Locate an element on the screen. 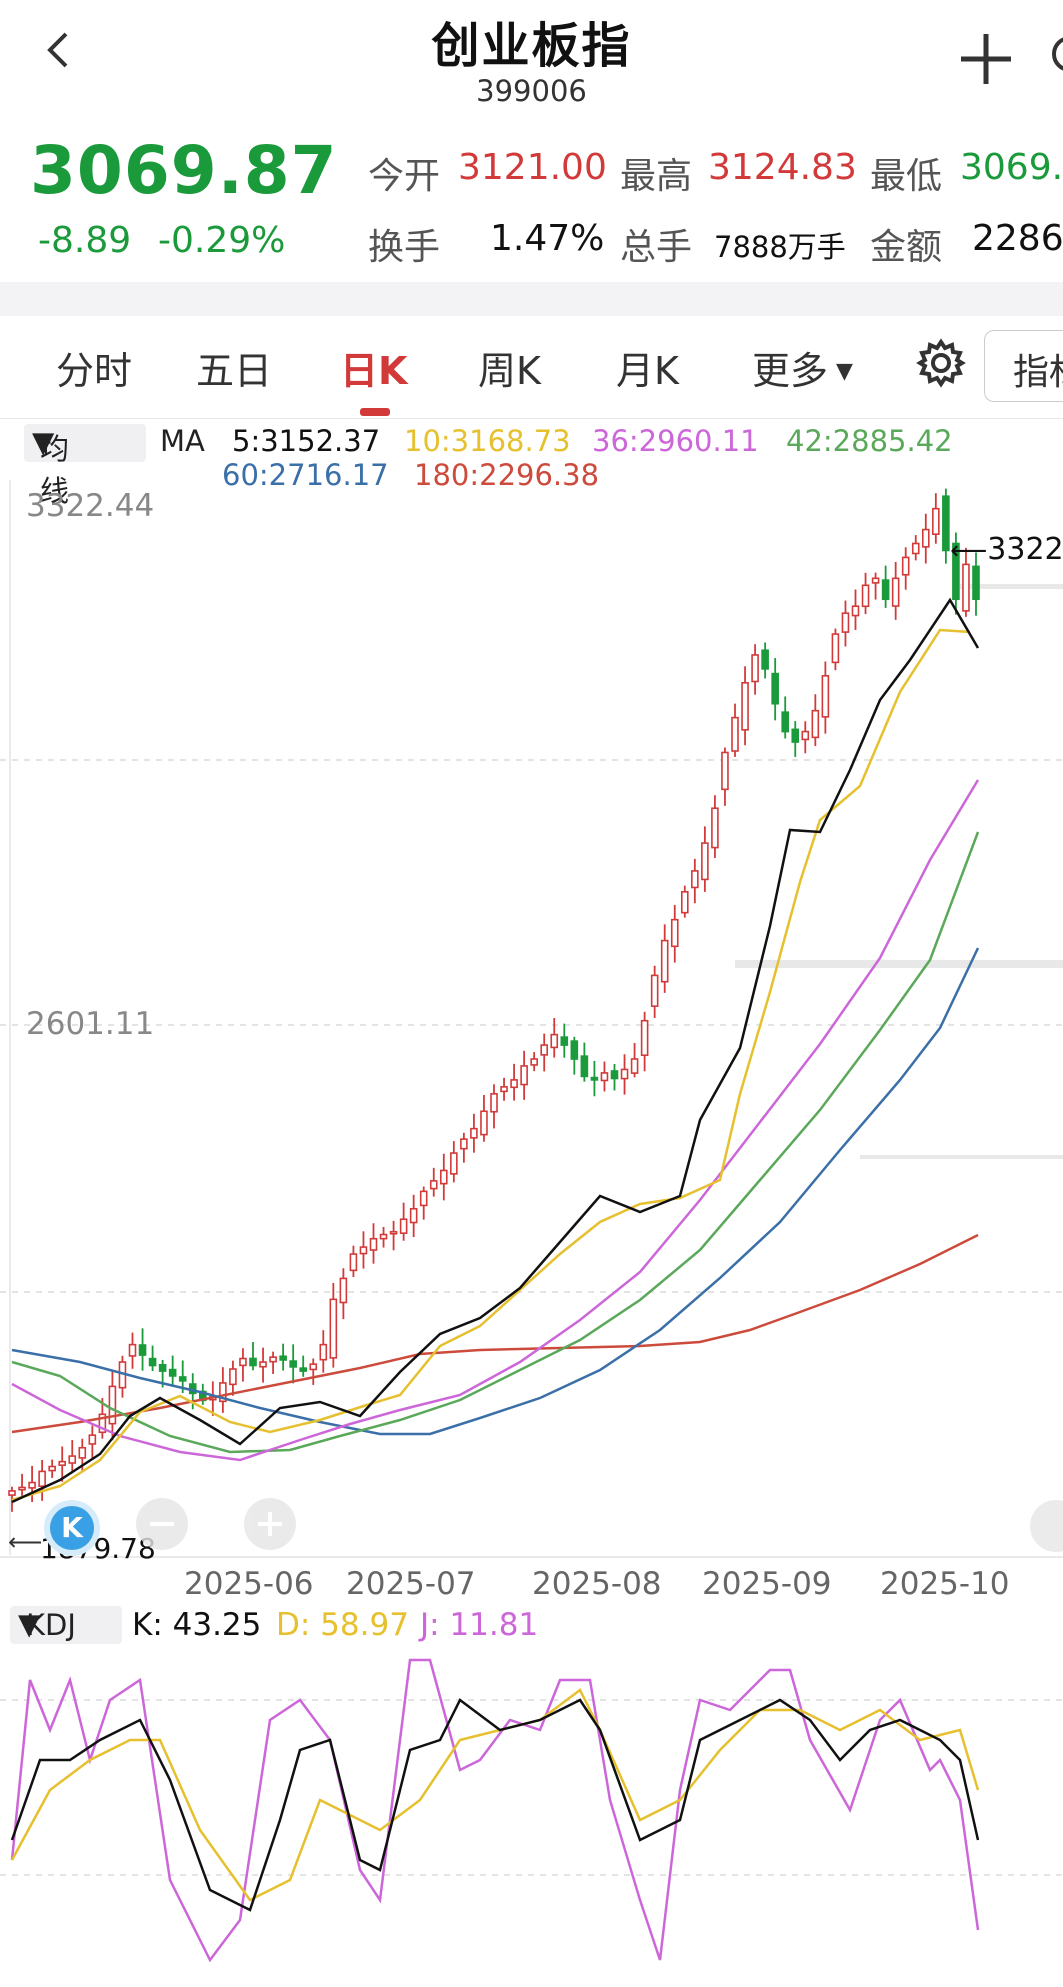  ma-toggle: 均线 ▼ is located at coordinates (85, 466).